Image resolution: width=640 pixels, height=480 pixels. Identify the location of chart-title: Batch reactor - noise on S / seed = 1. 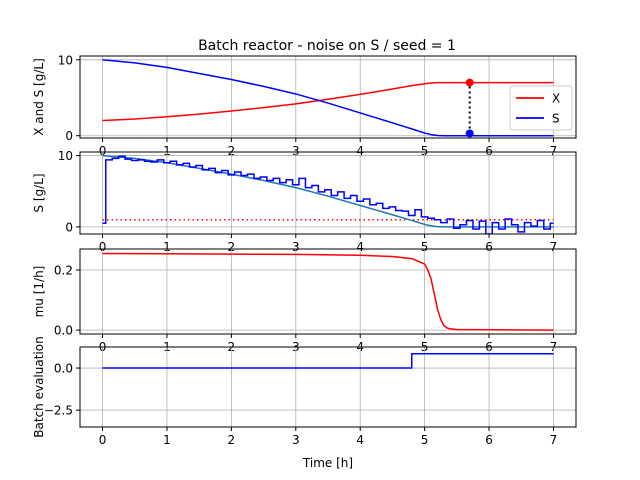
(327, 46).